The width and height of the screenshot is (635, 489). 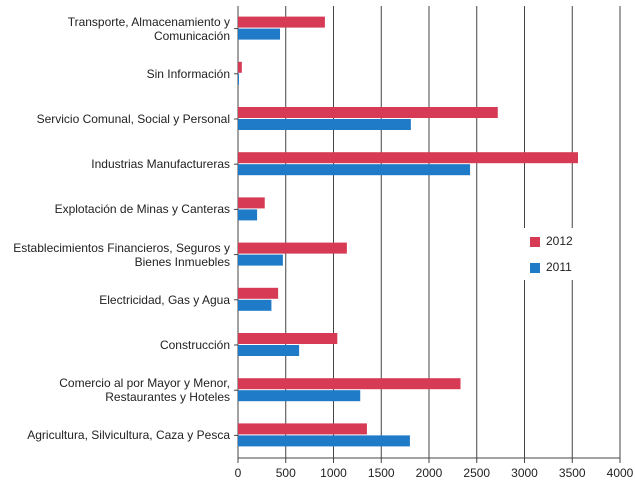 I want to click on y-tick-label: Servicio Comunal, Social y Personal, so click(x=133, y=119).